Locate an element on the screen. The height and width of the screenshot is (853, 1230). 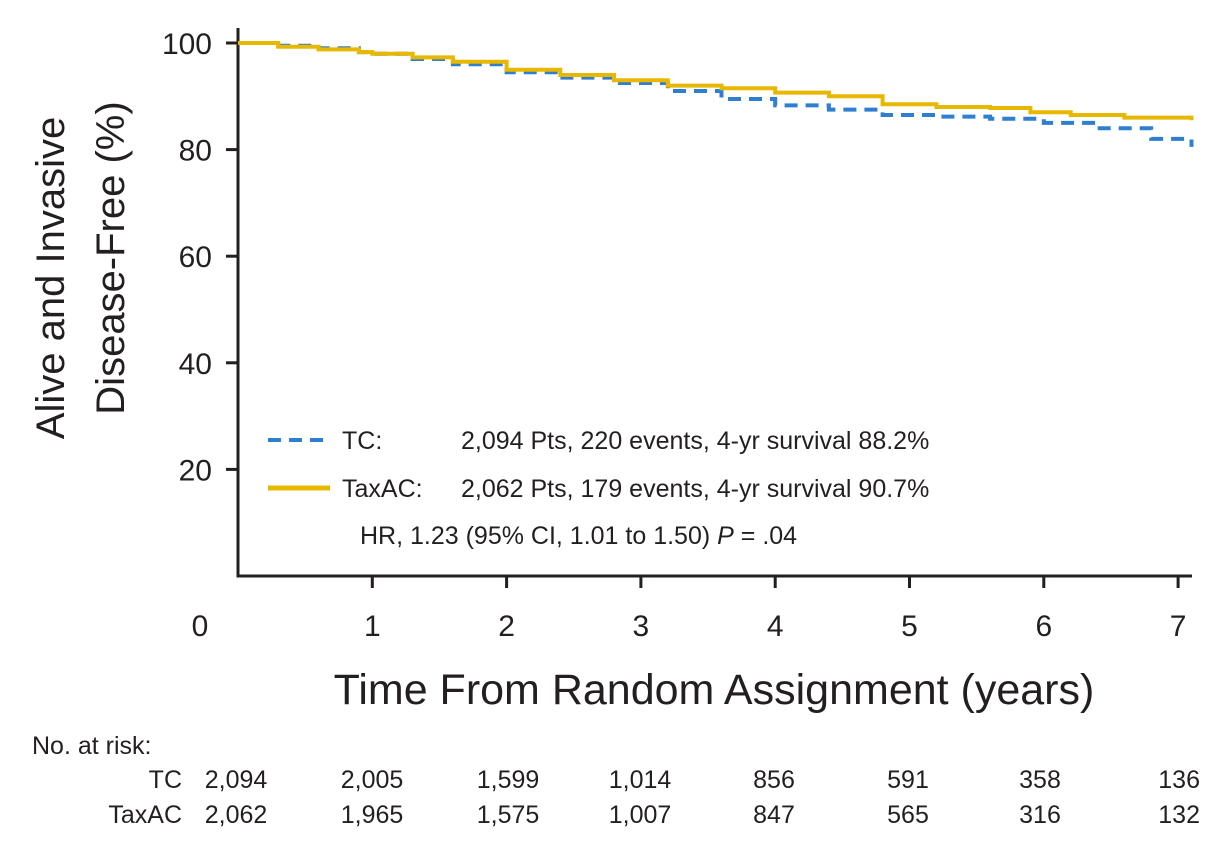
risk-value: 132 is located at coordinates (1179, 815).